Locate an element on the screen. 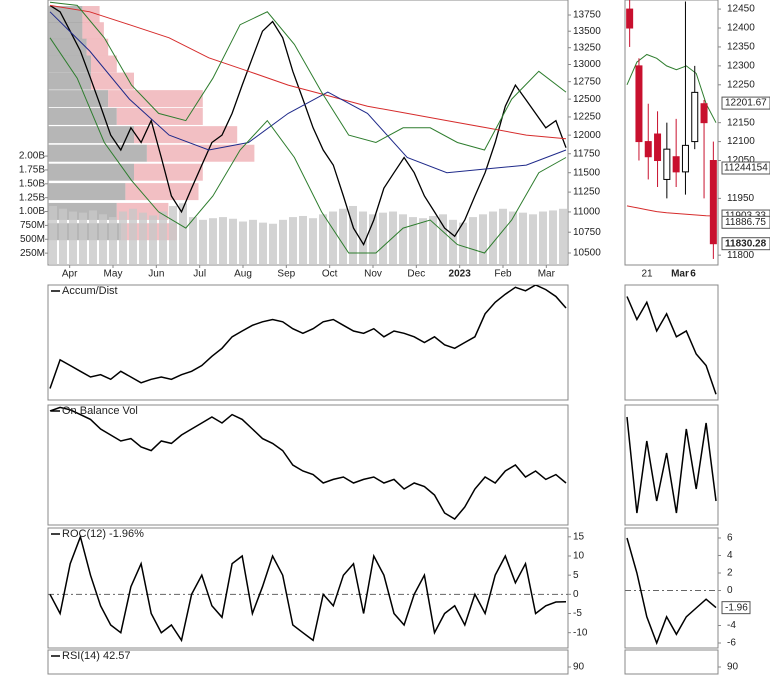 This screenshot has width=770, height=675. y-tick-label: 12150 is located at coordinates (741, 122).